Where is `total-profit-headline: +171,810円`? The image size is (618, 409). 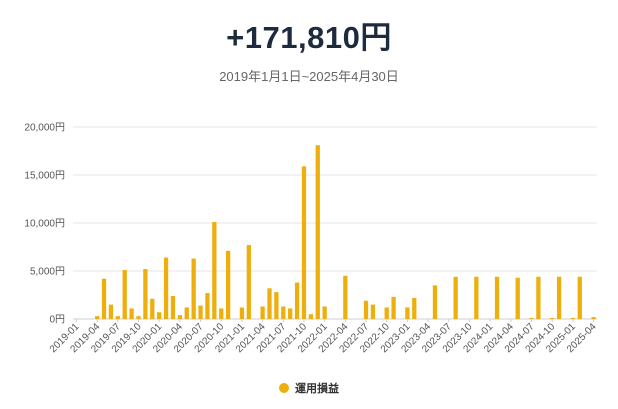 total-profit-headline: +171,810円 is located at coordinates (309, 37).